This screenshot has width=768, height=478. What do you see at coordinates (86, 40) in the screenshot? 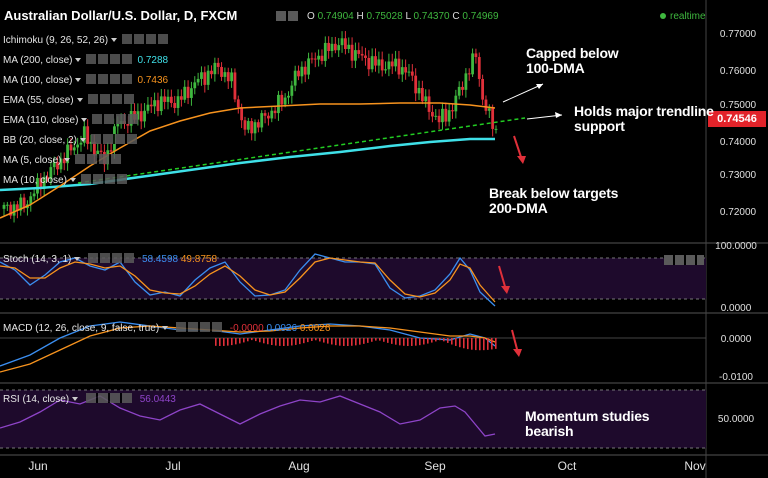
I see `indicator-row: Ichimoku (9, 26, 52, 26)` at bounding box center [86, 40].